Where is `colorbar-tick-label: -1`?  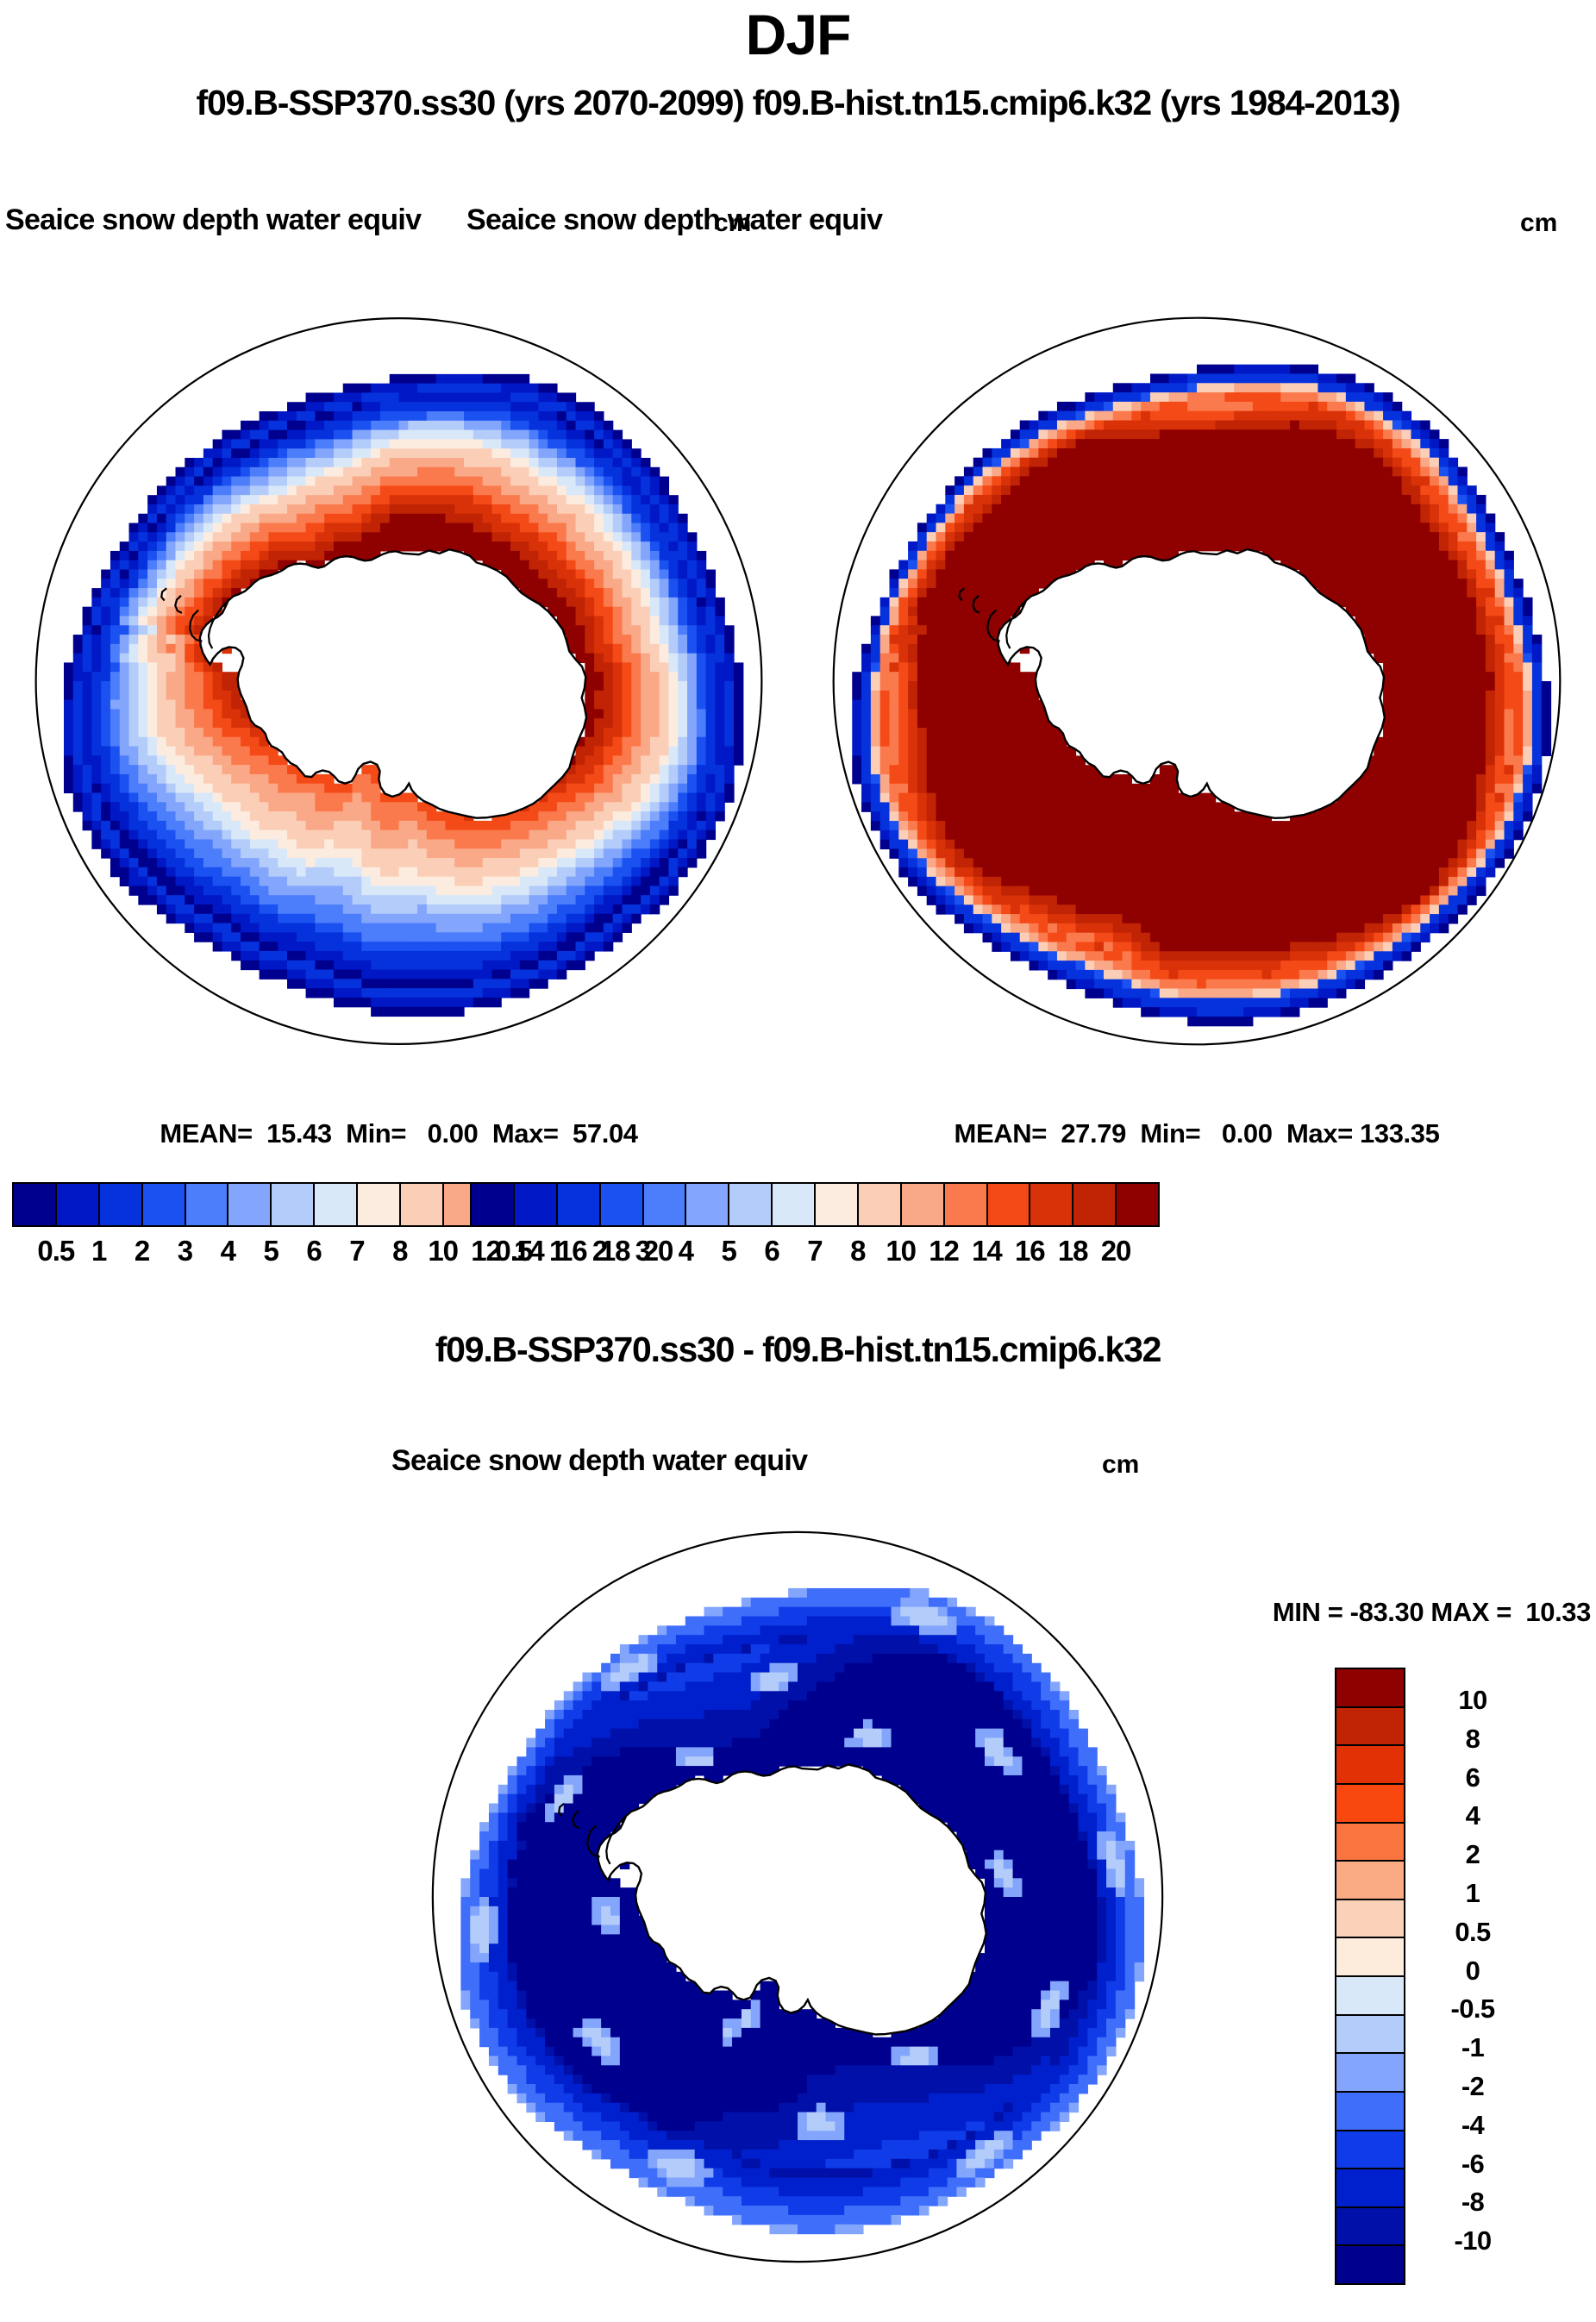
colorbar-tick-label: -1 is located at coordinates (1473, 2047).